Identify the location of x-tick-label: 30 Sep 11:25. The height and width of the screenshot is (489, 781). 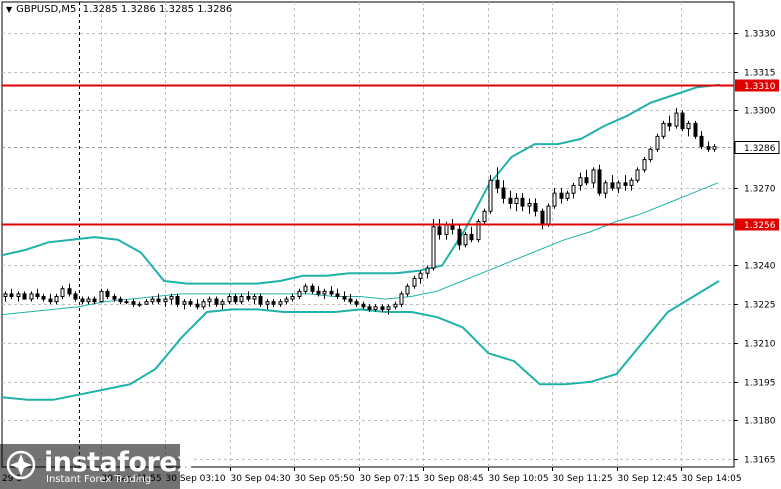
(583, 479).